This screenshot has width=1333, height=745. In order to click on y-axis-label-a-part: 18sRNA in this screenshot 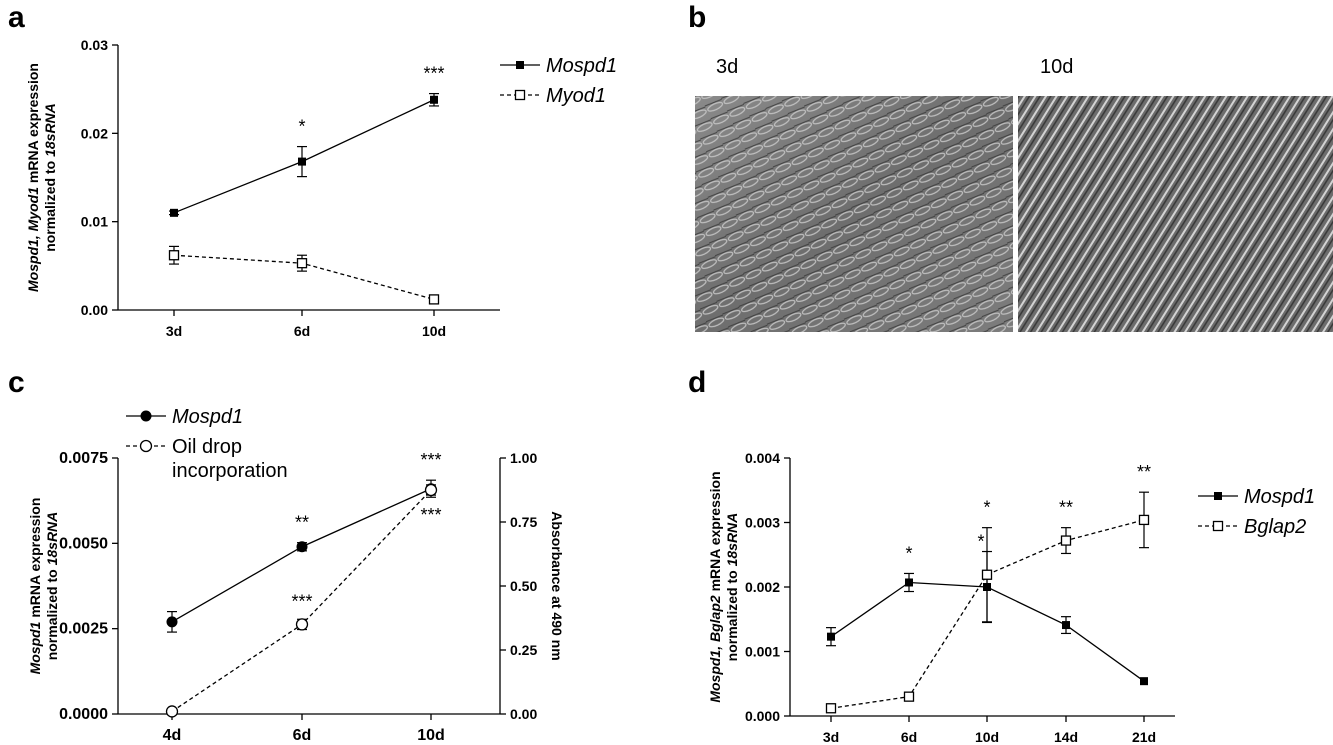, I will do `click(50, 130)`.